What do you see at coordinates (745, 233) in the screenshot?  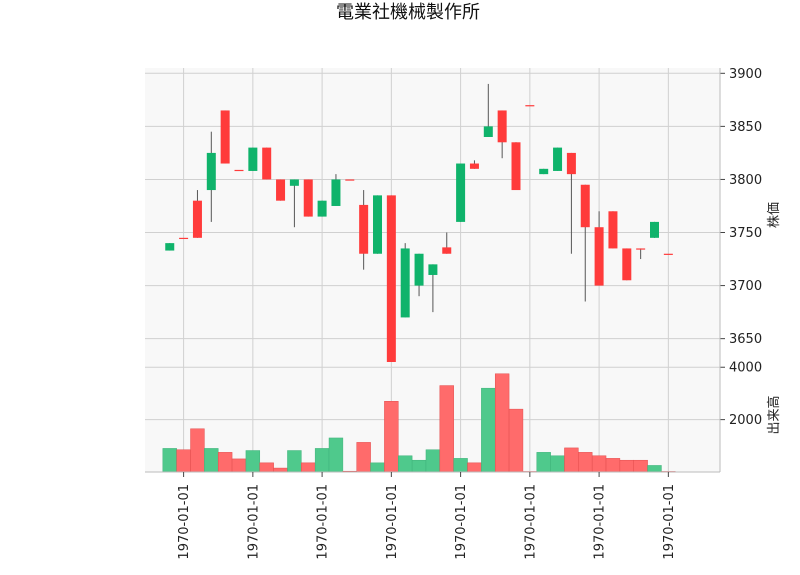 I see `price-tick-label: 3750` at bounding box center [745, 233].